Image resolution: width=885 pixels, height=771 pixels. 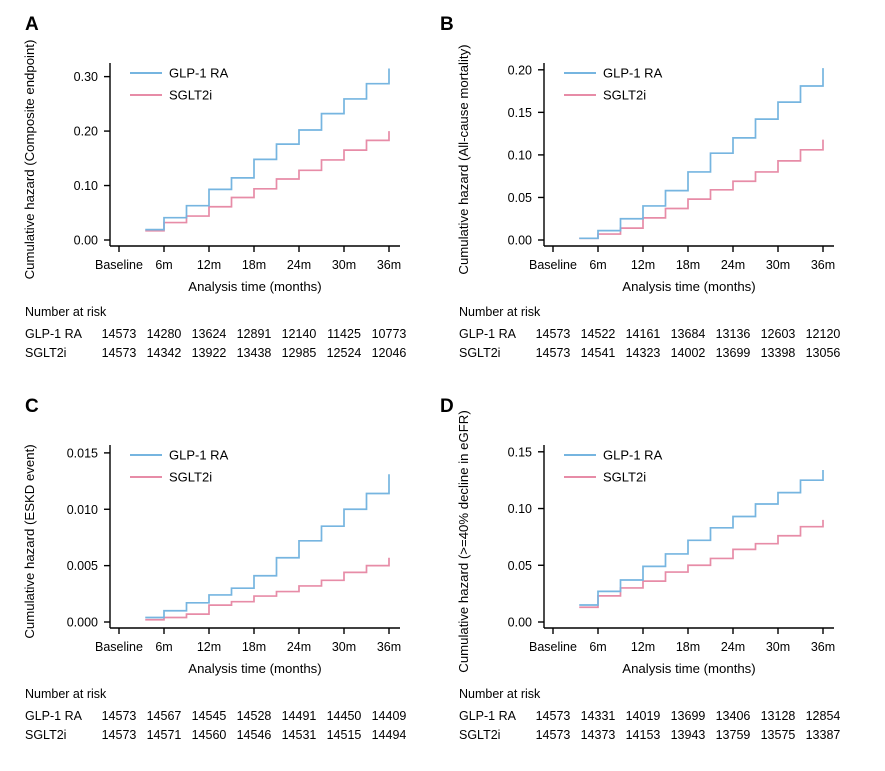 I want to click on panel-letter: C, so click(x=32, y=406).